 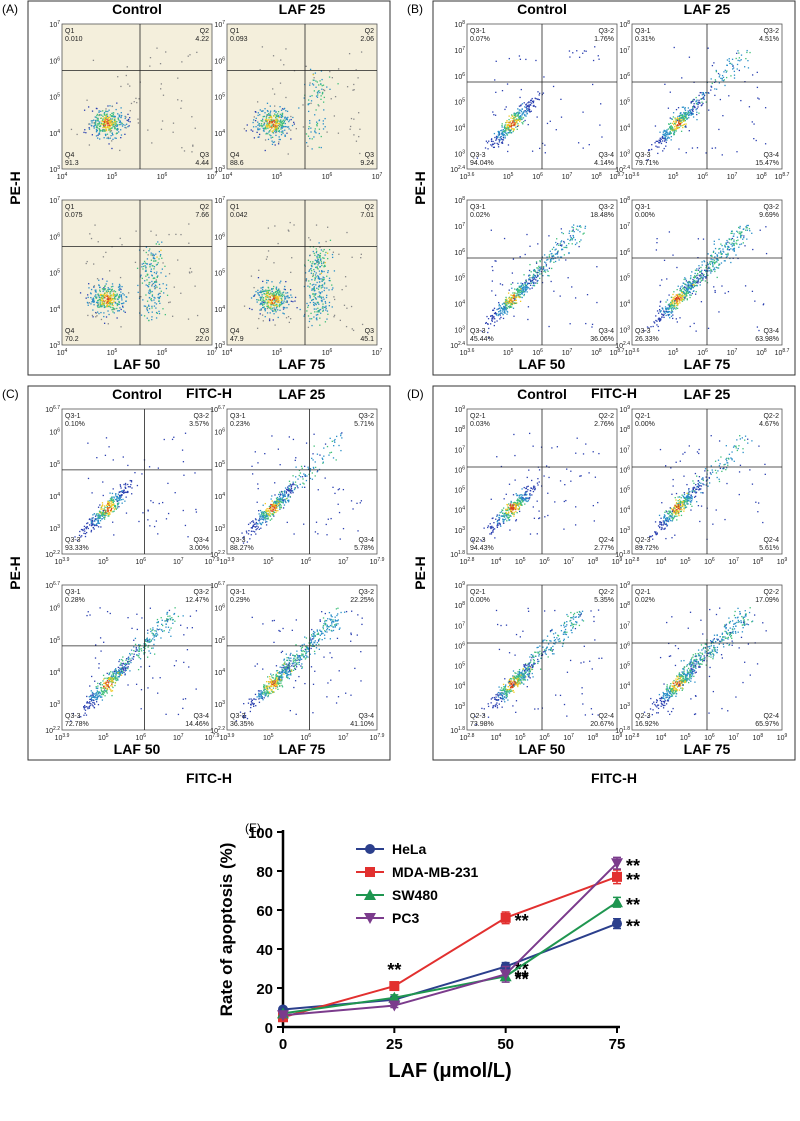 I want to click on tick-exponent: 3, so click(x=628, y=328).